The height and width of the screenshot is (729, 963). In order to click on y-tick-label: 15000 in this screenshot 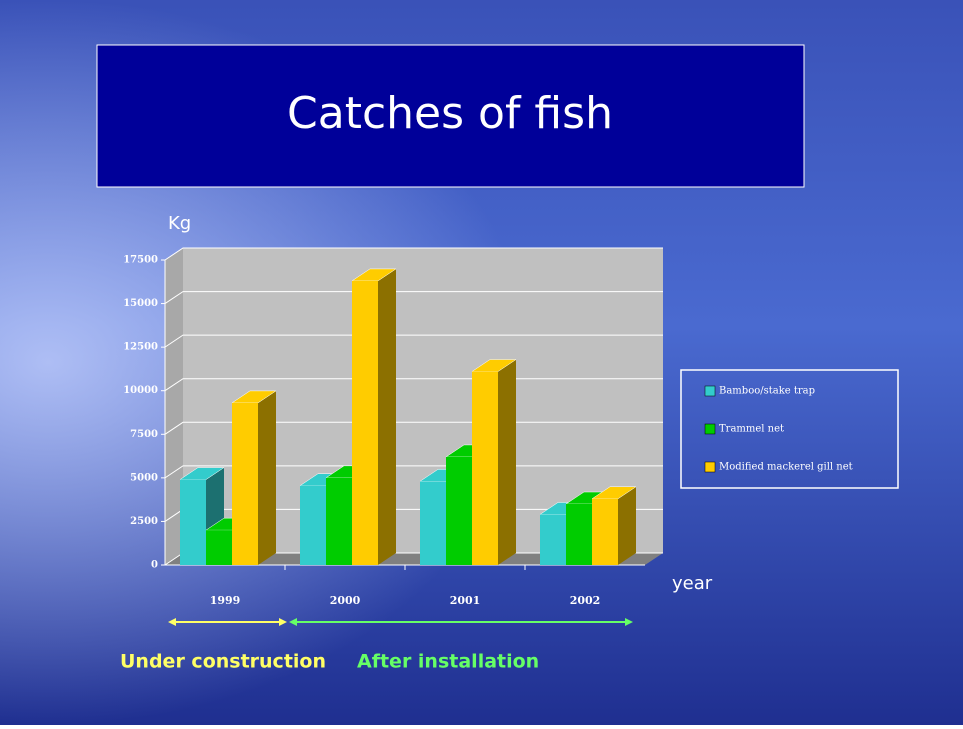, I will do `click(140, 303)`.